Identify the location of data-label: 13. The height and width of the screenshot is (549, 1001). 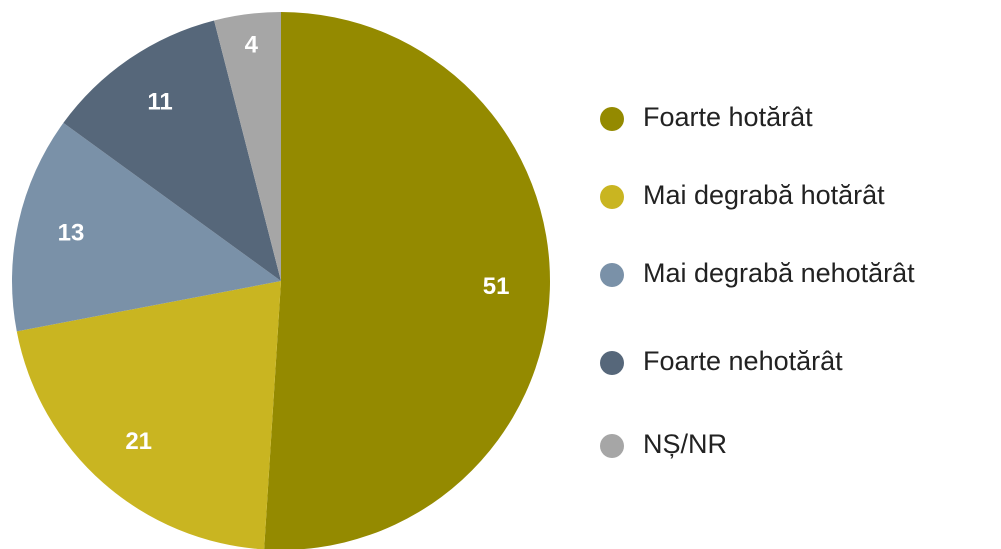
(71, 232).